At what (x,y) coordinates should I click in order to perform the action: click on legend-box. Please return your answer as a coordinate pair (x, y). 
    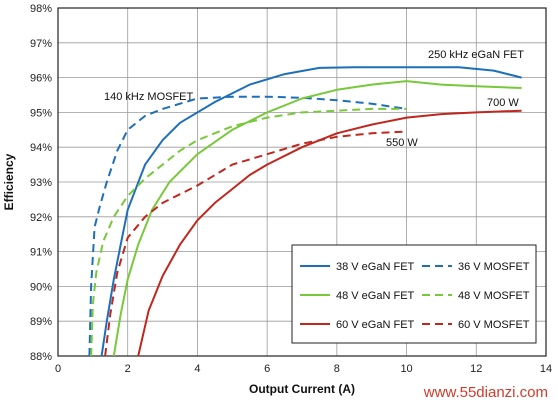
    Looking at the image, I should click on (414, 294).